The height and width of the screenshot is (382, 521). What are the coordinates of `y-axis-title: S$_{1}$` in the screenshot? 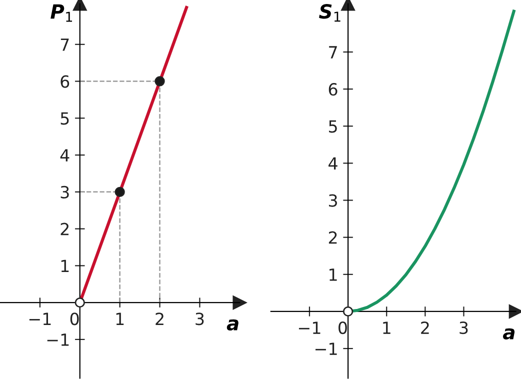 It's located at (329, 13).